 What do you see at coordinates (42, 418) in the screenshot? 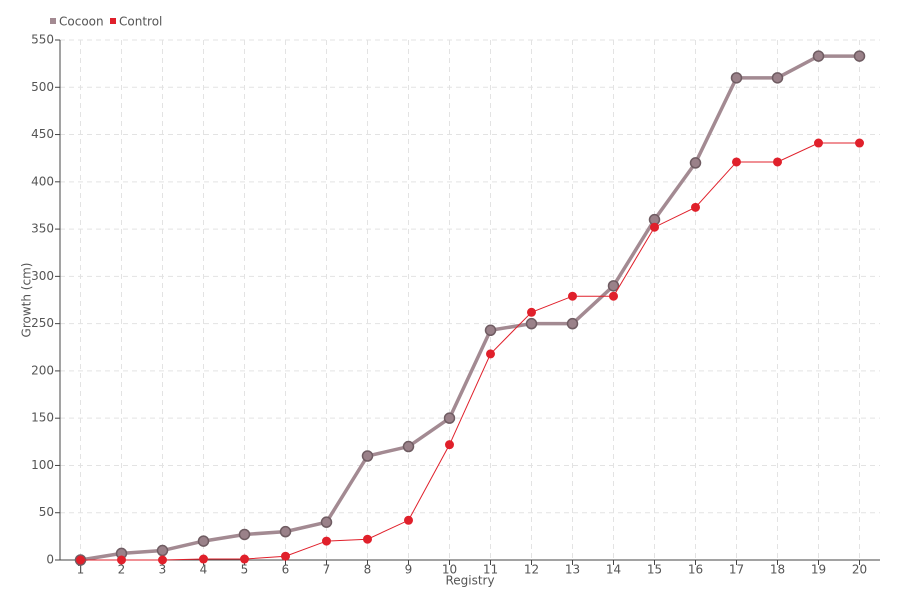
I see `y-tick-label: 150` at bounding box center [42, 418].